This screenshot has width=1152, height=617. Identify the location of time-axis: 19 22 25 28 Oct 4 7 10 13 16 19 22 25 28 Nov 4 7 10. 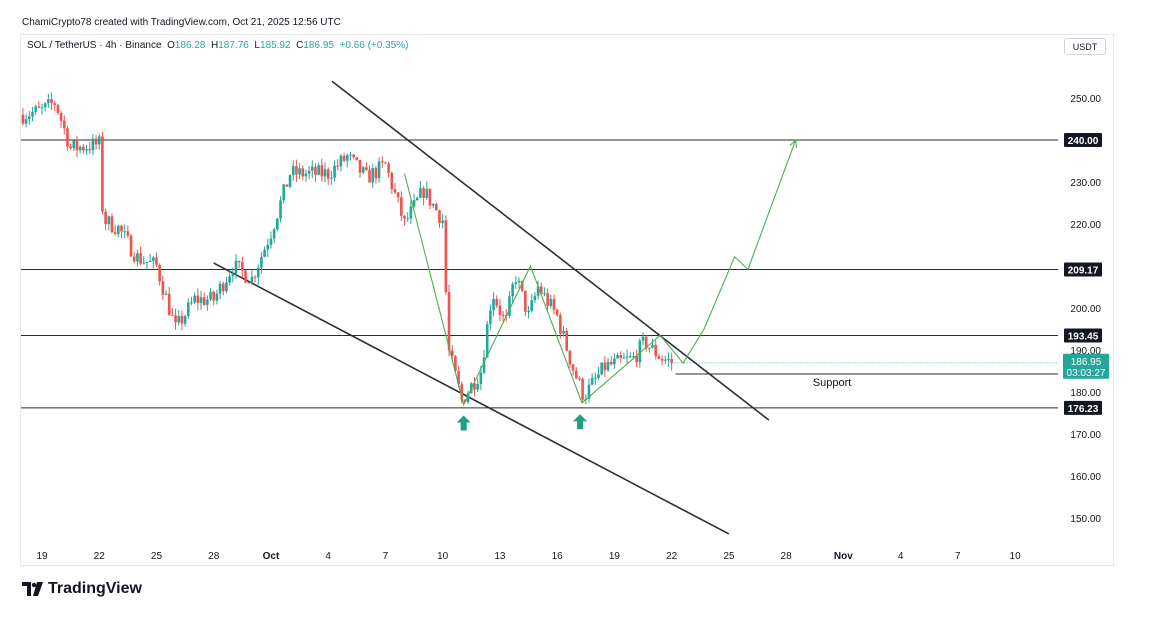
(528, 556).